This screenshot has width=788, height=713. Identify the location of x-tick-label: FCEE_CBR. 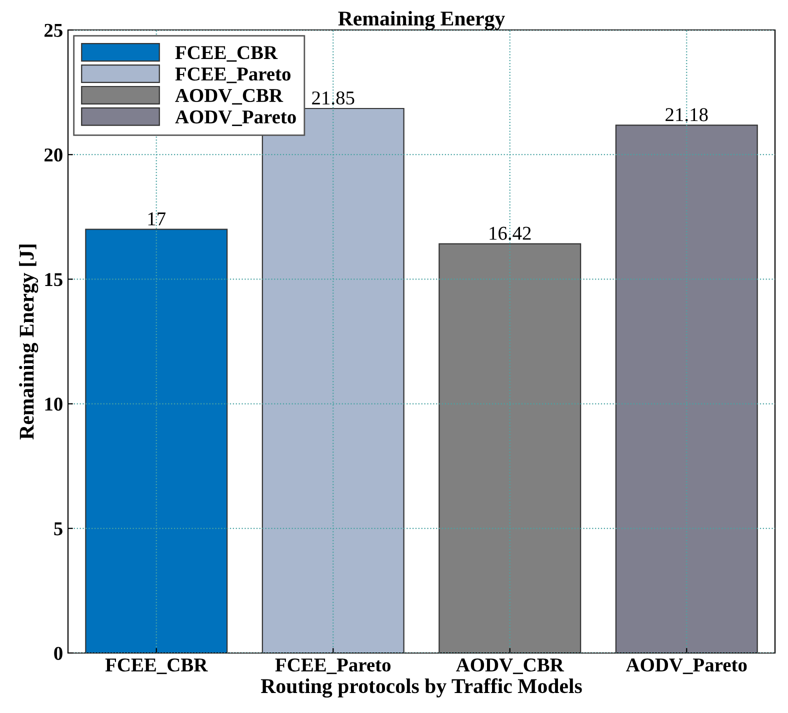
(156, 666).